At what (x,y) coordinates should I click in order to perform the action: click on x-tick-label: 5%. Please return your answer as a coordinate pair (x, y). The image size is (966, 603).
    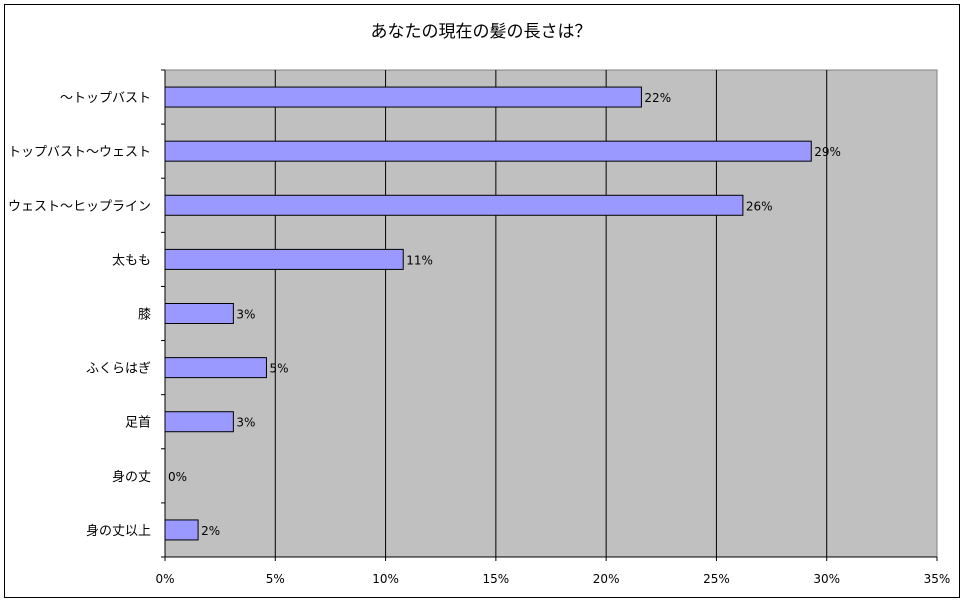
    Looking at the image, I should click on (275, 579).